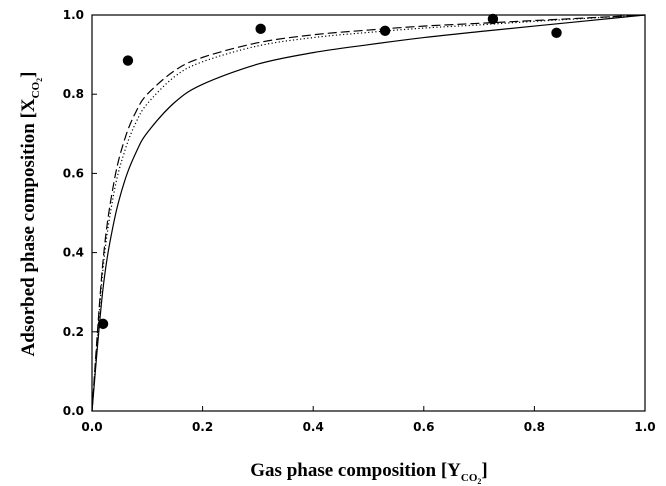 Image resolution: width=666 pixels, height=486 pixels. I want to click on y-tick-label: 1.0, so click(73, 15).